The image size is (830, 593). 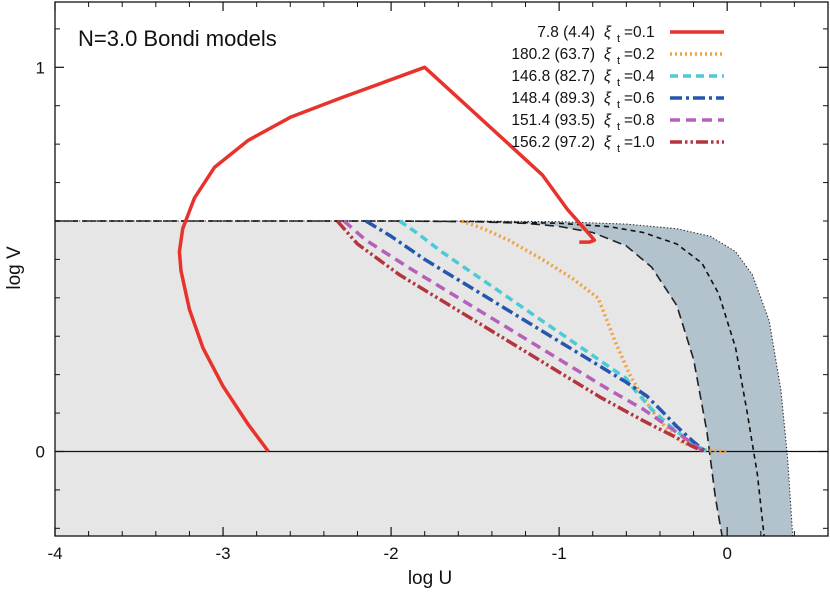 What do you see at coordinates (639, 98) in the screenshot?
I see `legend-xi-value: =0.6` at bounding box center [639, 98].